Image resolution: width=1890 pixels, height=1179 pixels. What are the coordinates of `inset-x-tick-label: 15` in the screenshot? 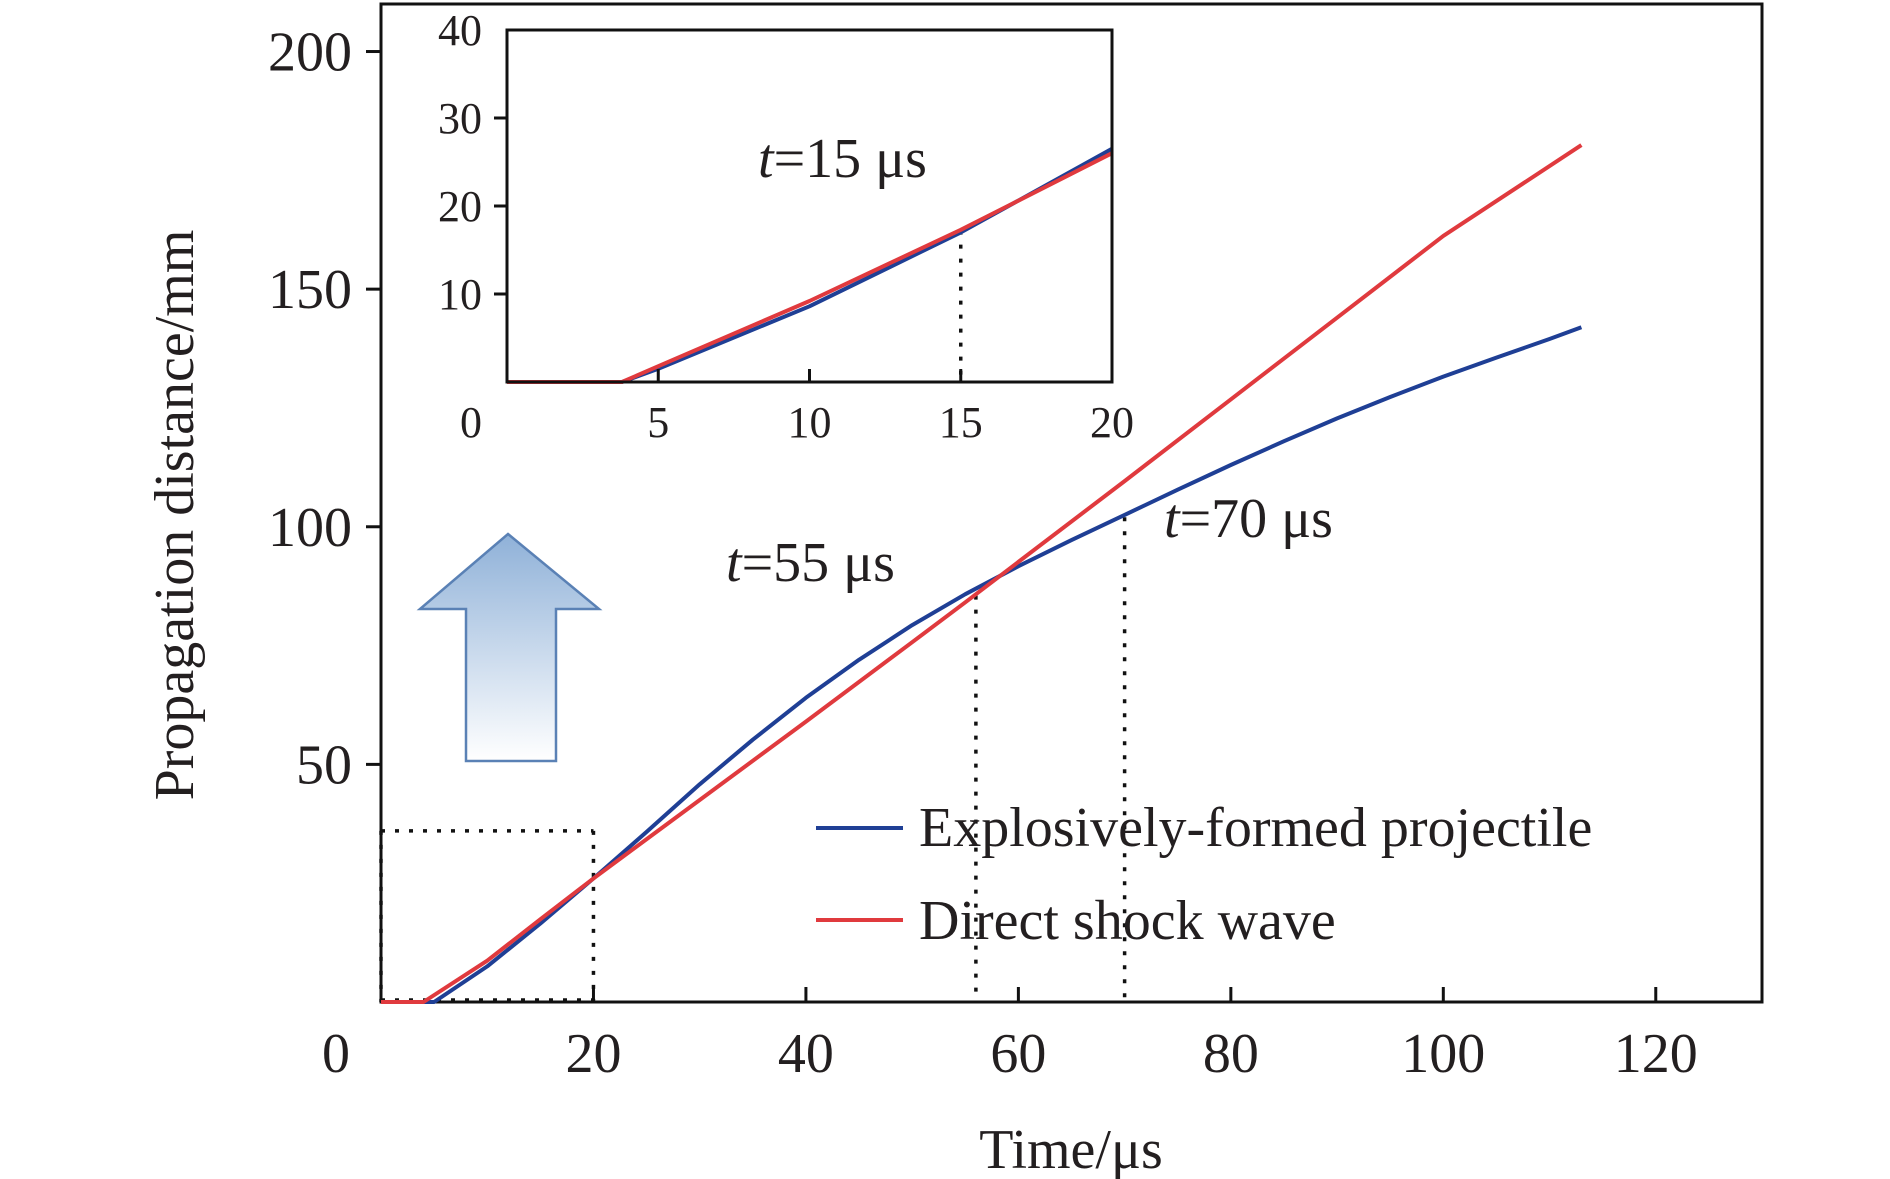 It's located at (961, 422).